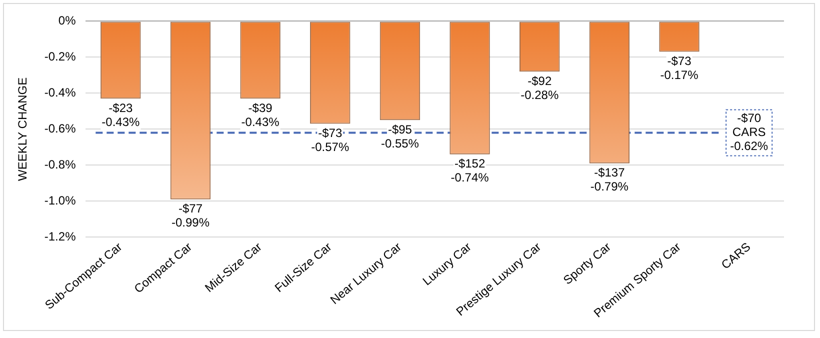 The image size is (820, 338). What do you see at coordinates (609, 180) in the screenshot?
I see `data-label: -$137 -0.79%` at bounding box center [609, 180].